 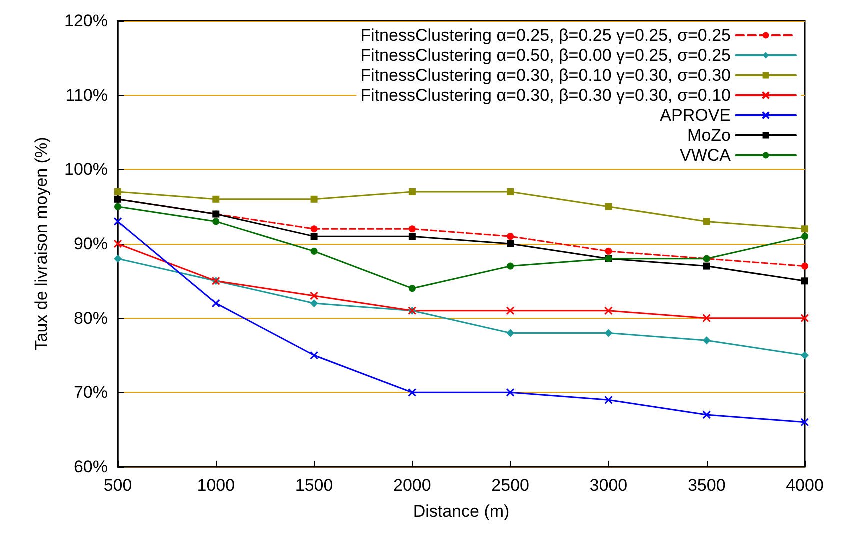 I want to click on legend-label: FitnessClustering α=0.50, β=0.00 γ=0.25, σ=0.25, so click(x=545, y=55).